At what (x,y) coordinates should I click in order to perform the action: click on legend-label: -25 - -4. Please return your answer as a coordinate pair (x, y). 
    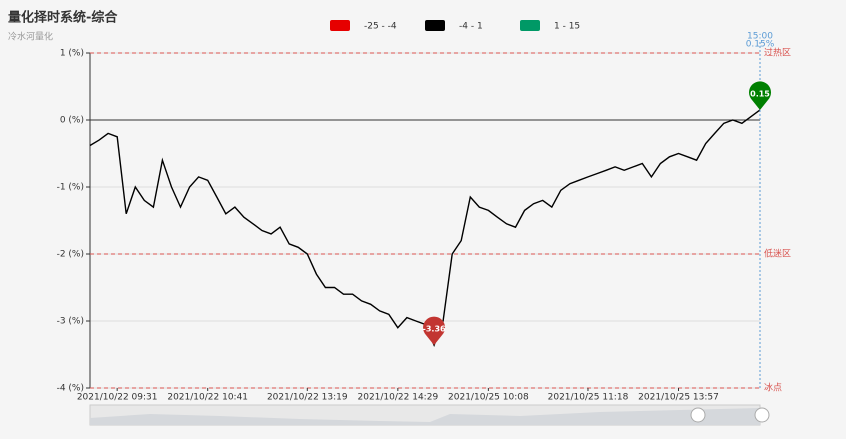
    Looking at the image, I should click on (380, 27).